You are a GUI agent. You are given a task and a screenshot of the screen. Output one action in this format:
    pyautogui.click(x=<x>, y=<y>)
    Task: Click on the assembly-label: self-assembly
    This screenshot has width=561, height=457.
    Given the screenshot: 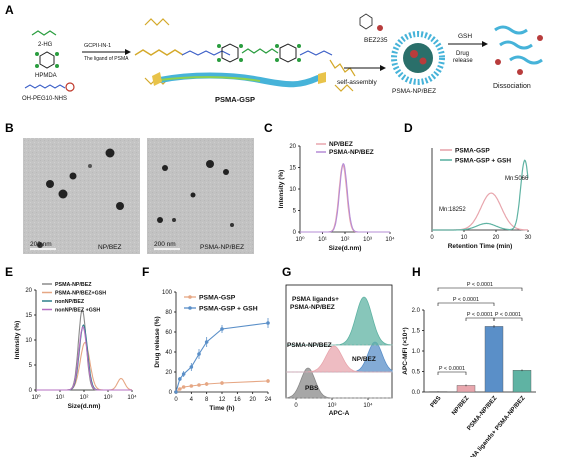 What is the action you would take?
    pyautogui.click(x=357, y=82)
    